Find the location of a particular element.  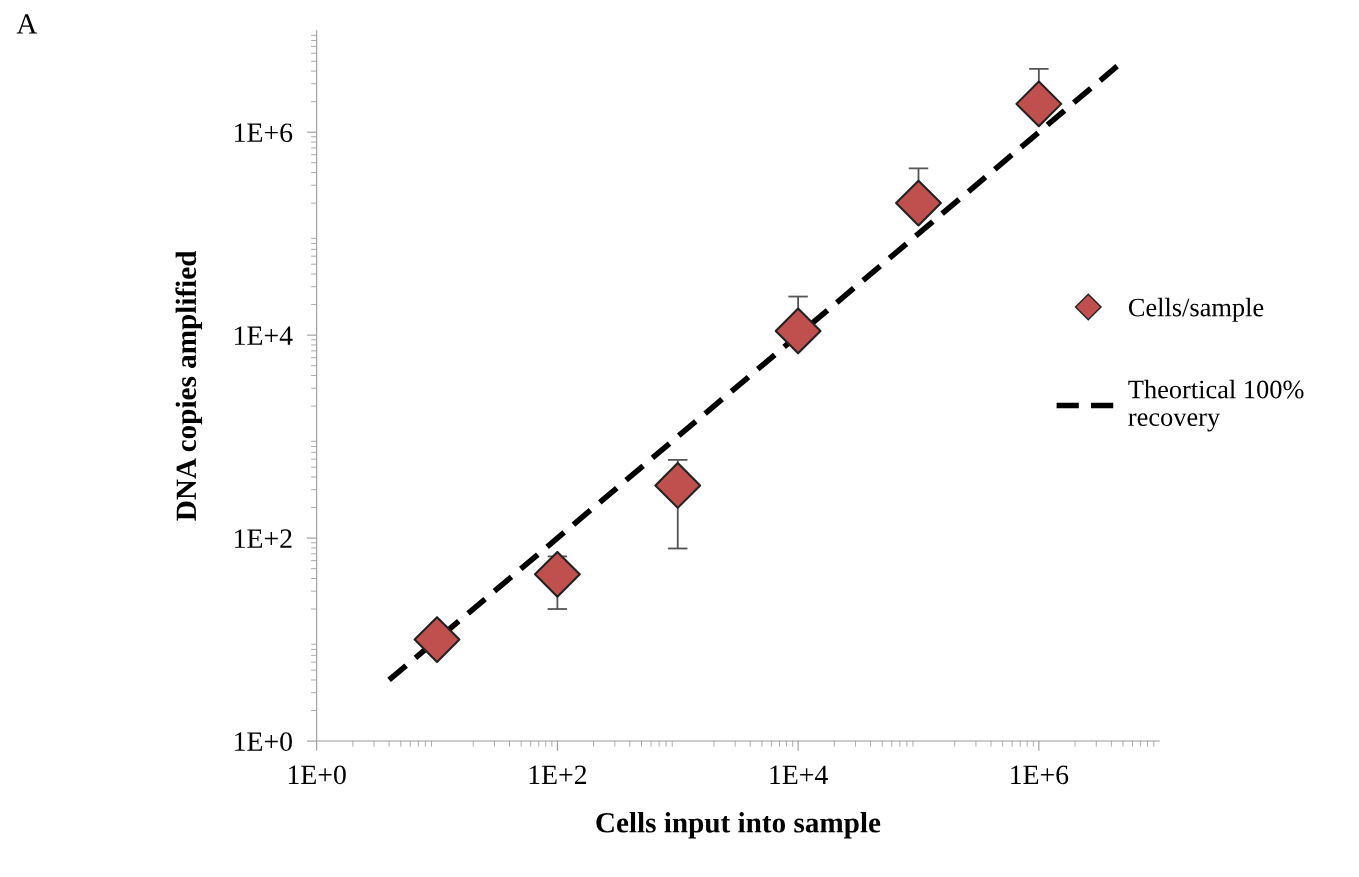

y-tick-label: 1E+0 is located at coordinates (263, 741).